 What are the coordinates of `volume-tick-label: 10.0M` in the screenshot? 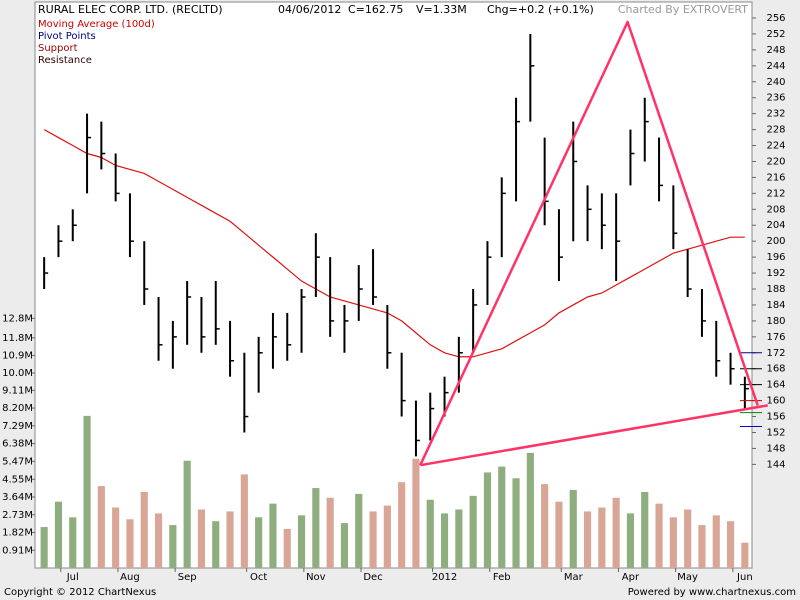 It's located at (17, 373).